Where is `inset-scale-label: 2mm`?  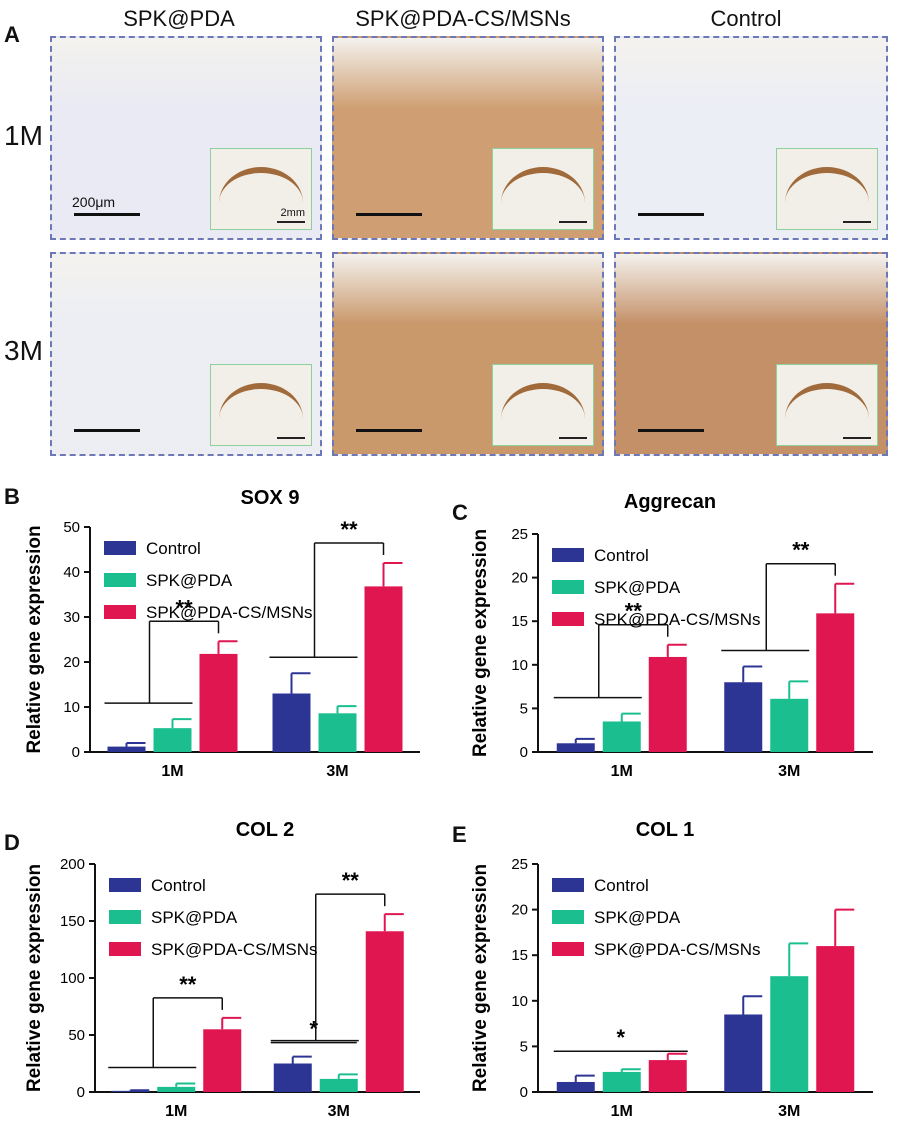
inset-scale-label: 2mm is located at coordinates (292, 213).